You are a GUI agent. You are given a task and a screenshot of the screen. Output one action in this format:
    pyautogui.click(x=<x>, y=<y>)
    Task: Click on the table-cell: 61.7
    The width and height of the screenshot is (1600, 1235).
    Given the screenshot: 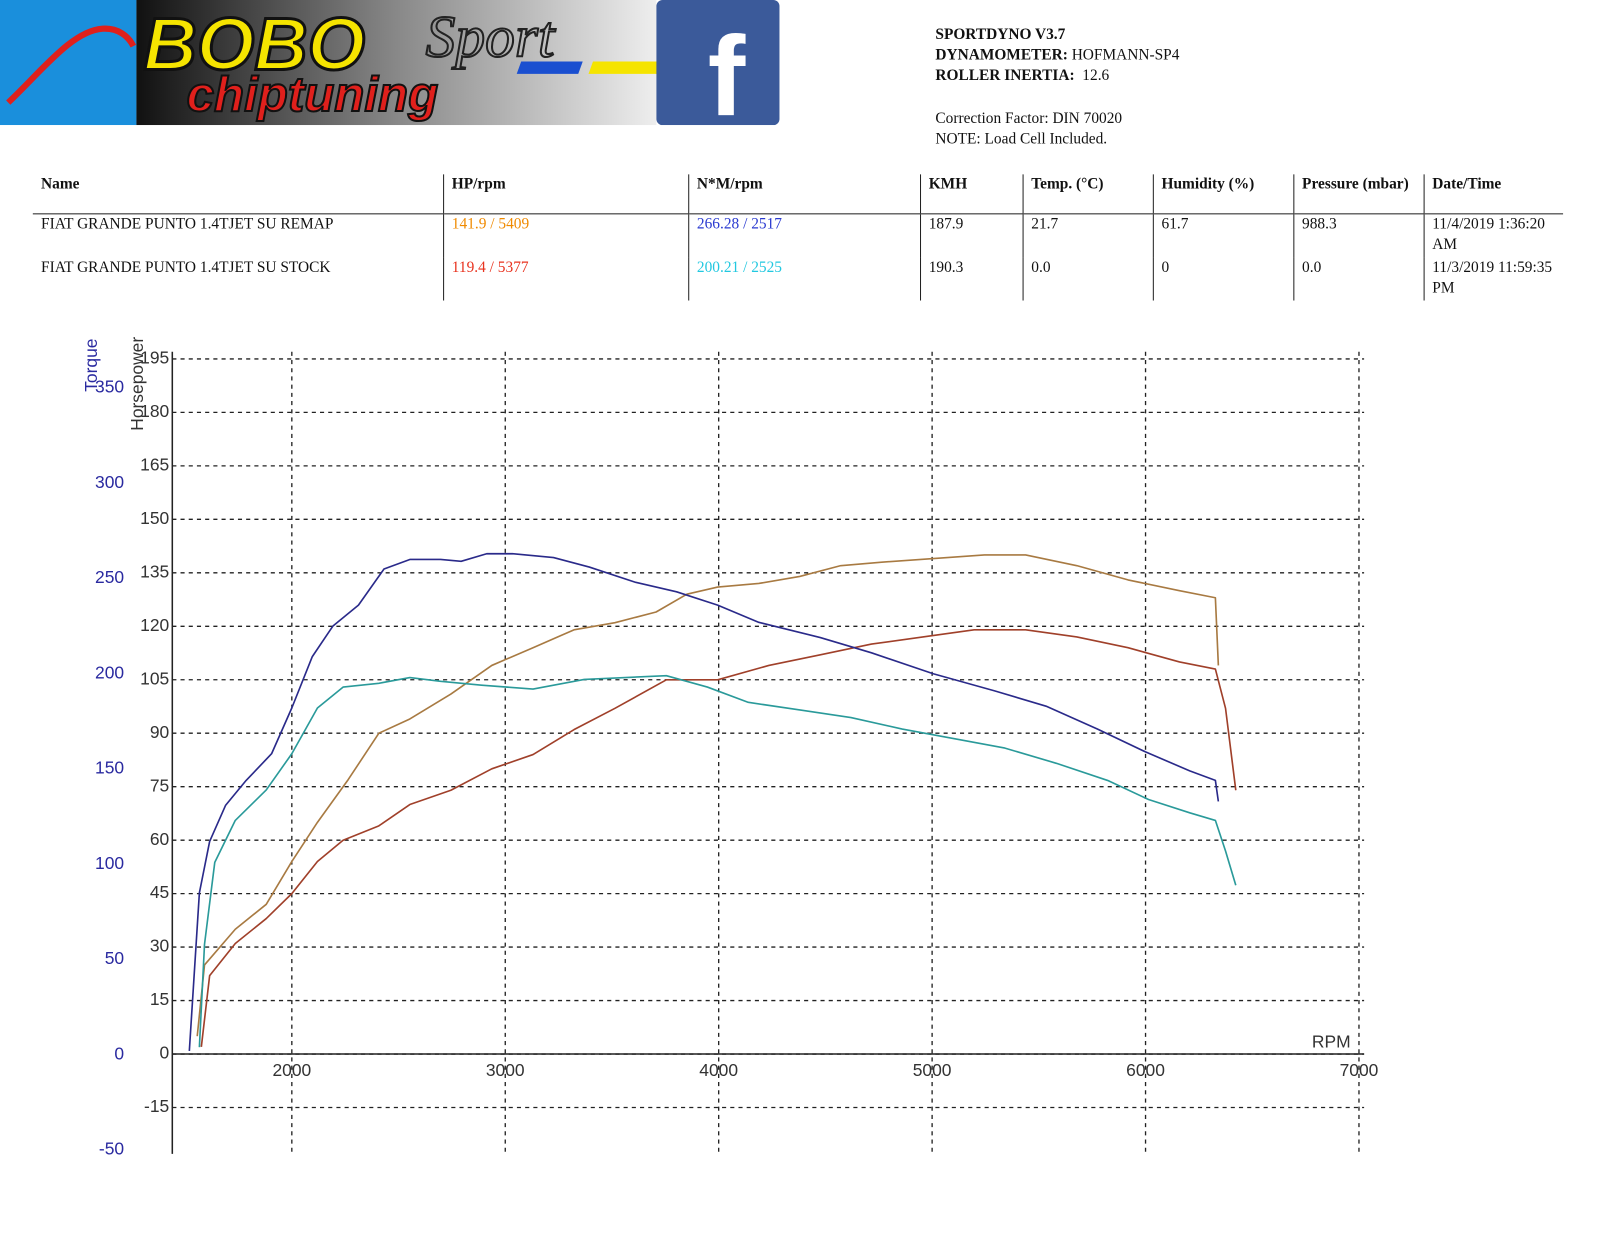 What is the action you would take?
    pyautogui.click(x=1223, y=235)
    